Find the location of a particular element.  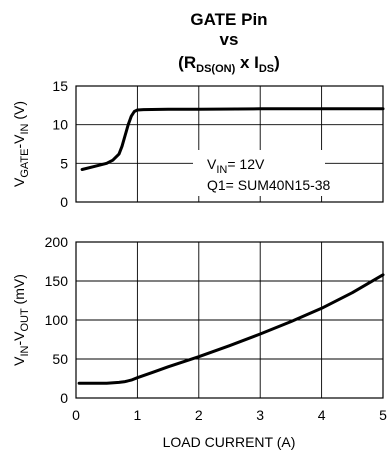

x-tick-label: 3 is located at coordinates (260, 415).